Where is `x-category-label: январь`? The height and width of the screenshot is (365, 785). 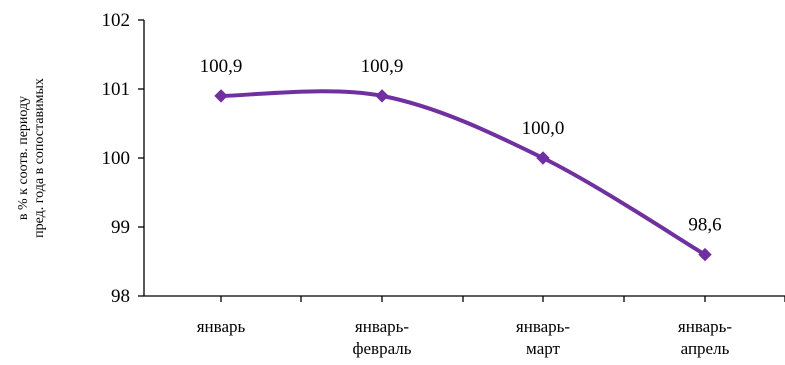 x-category-label: январь is located at coordinates (221, 326).